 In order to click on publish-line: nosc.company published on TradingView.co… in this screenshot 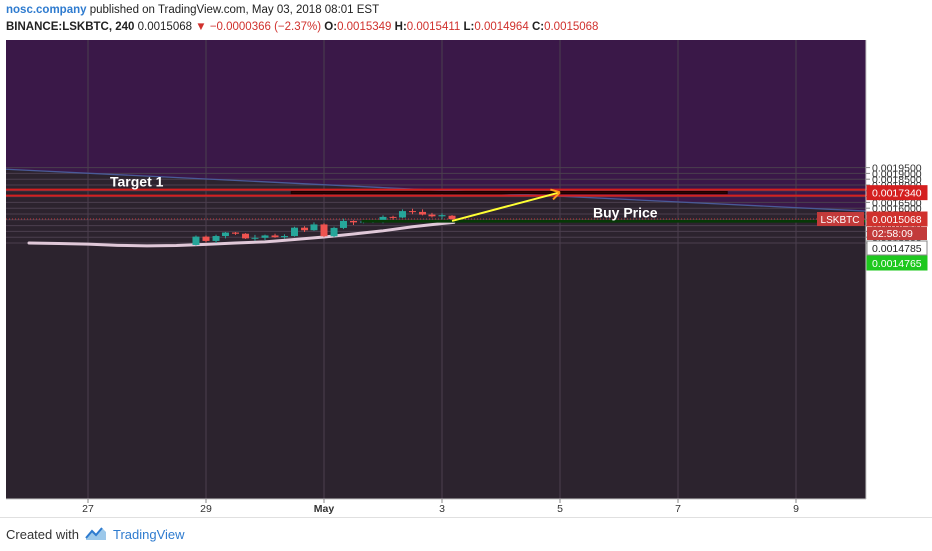, I will do `click(192, 10)`.